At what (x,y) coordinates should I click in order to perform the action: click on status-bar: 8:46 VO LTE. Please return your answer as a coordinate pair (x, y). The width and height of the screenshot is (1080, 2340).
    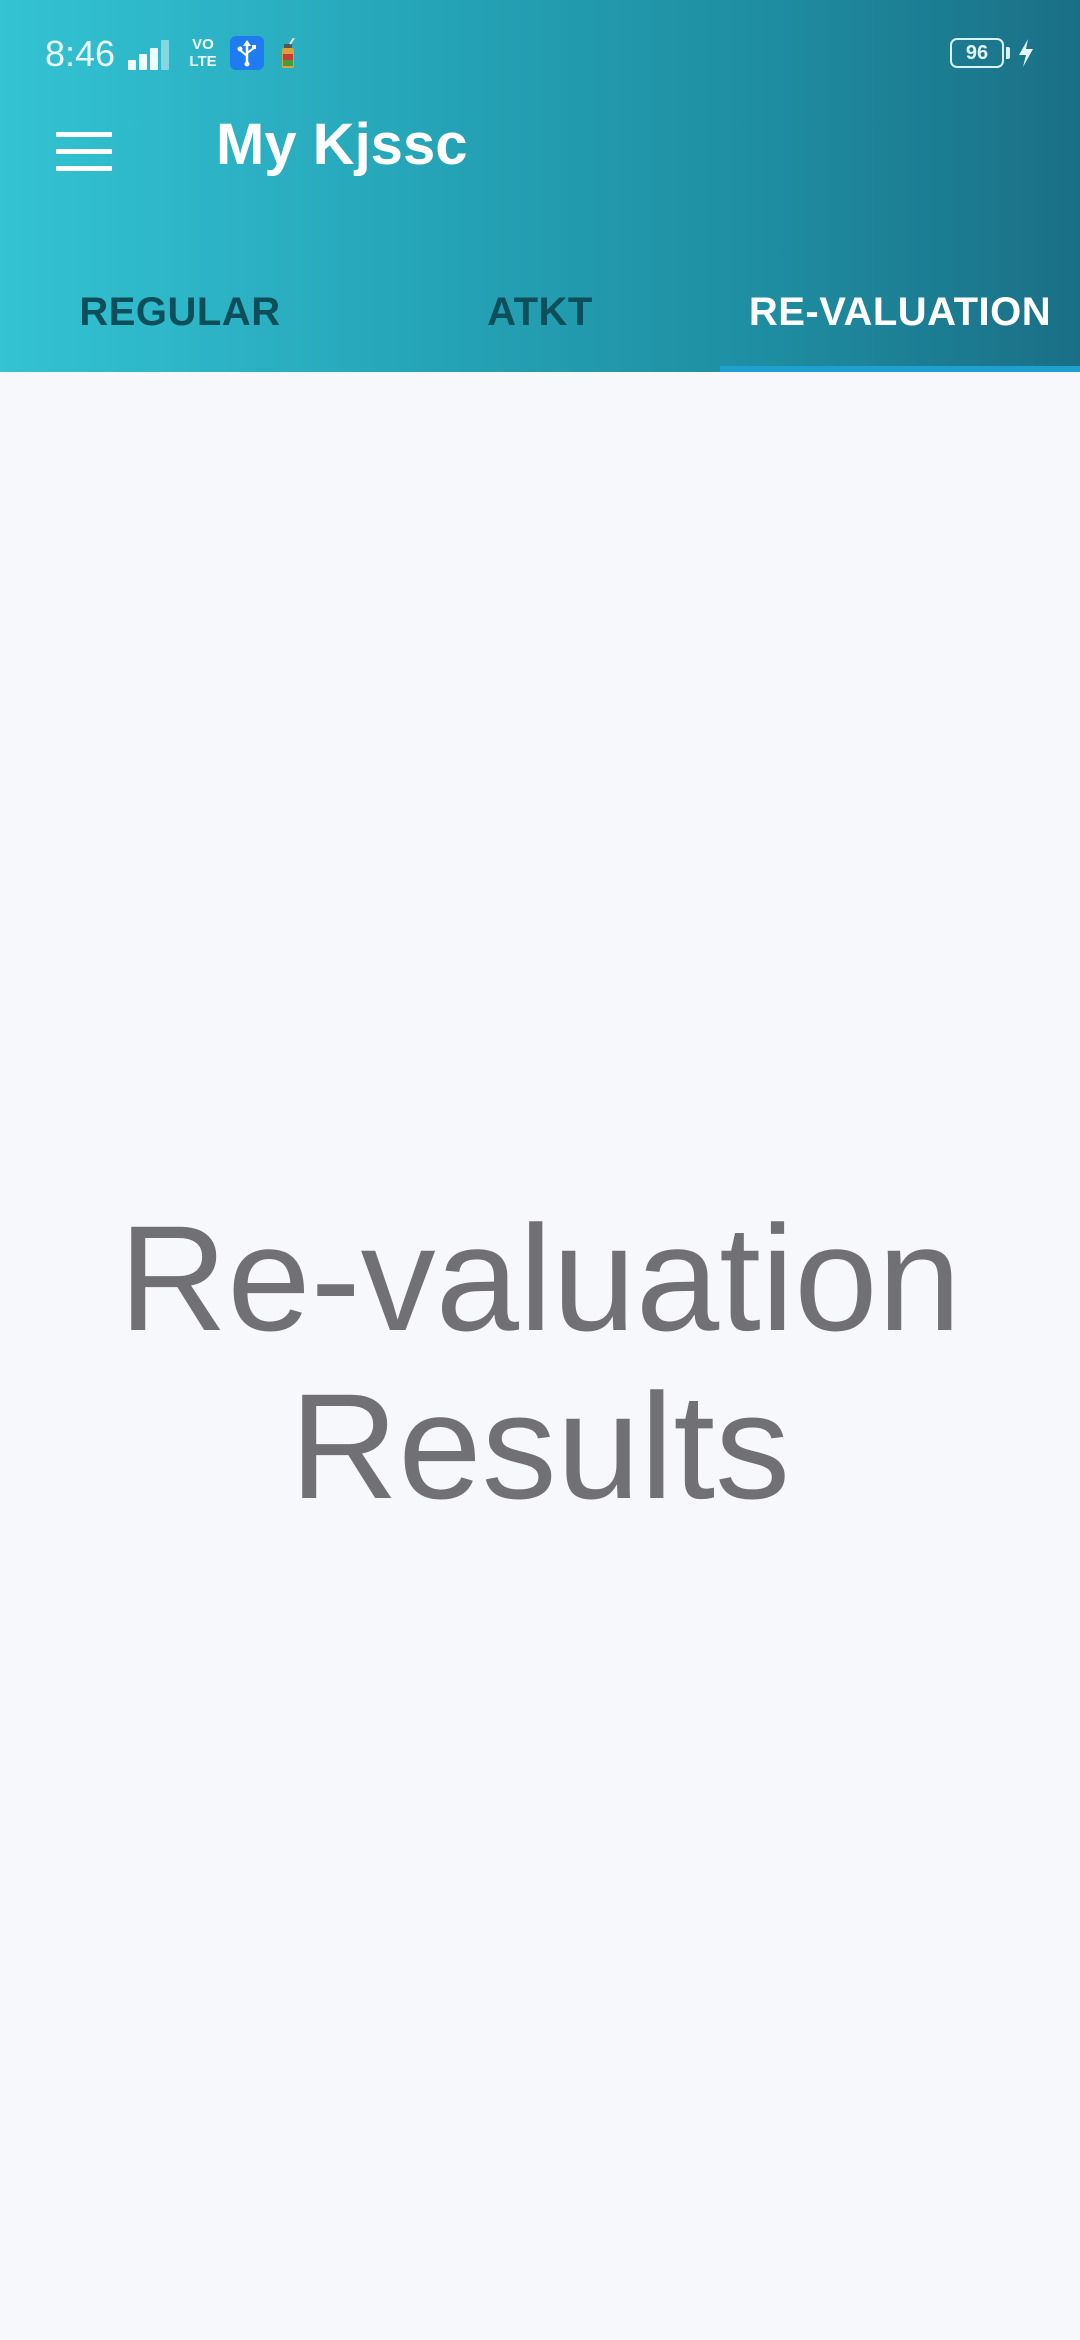
    Looking at the image, I should click on (540, 54).